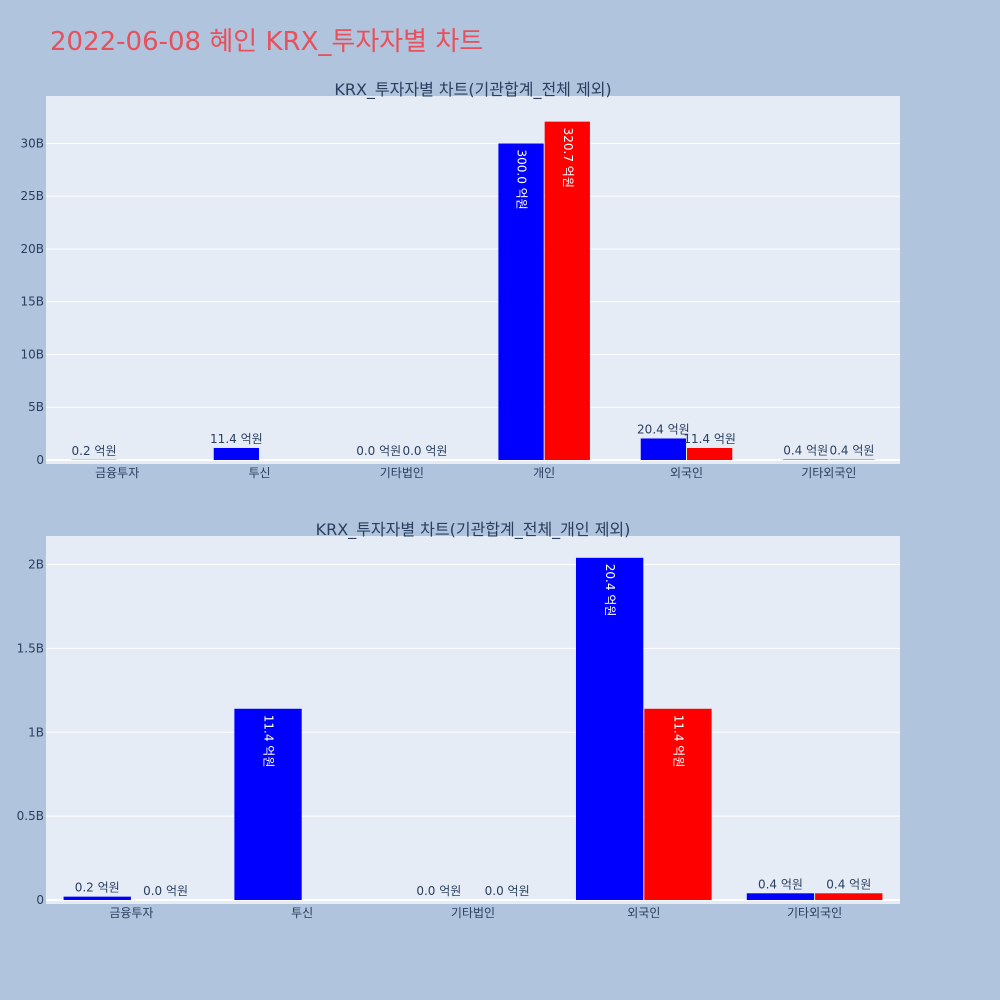 The image size is (1000, 1000). Describe the element at coordinates (36, 565) in the screenshot. I see `y-tick-label: 2B` at that location.